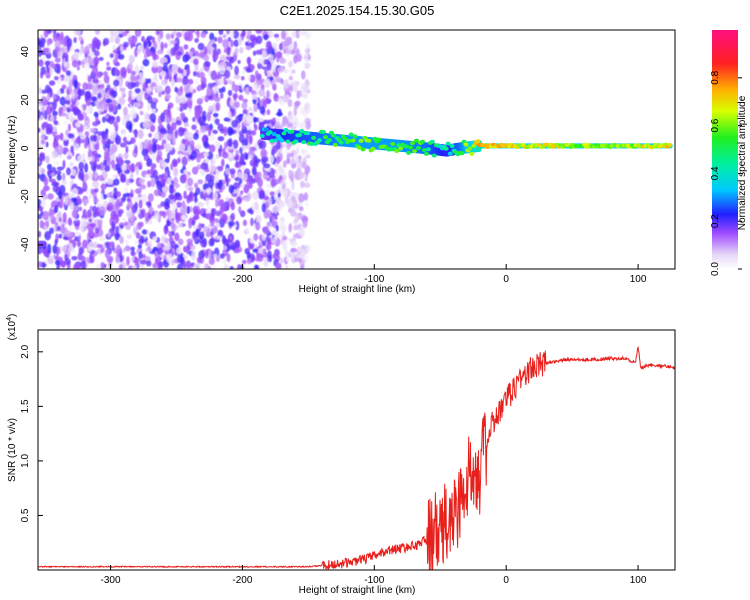  What do you see at coordinates (12, 150) in the screenshot?
I see `spectrogram-y-label: Frequency (Hz)` at bounding box center [12, 150].